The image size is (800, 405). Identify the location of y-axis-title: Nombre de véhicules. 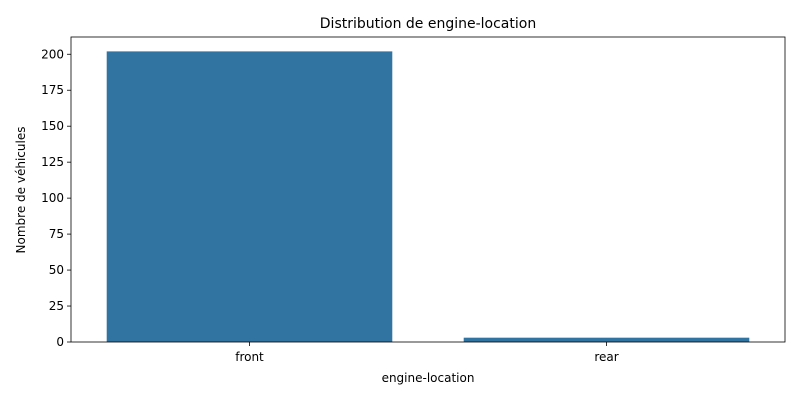
(21, 190).